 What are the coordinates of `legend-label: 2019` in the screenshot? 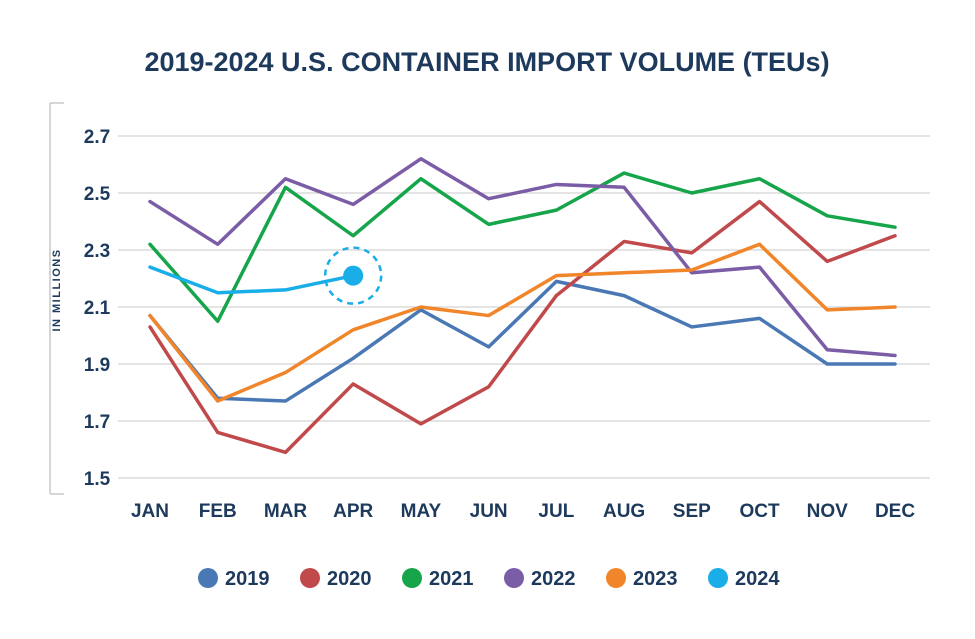 It's located at (247, 579).